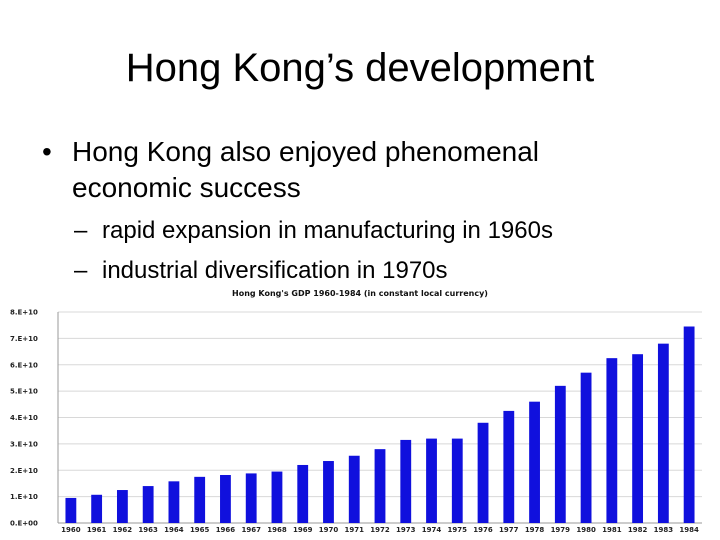  What do you see at coordinates (24, 339) in the screenshot?
I see `y-tick-label: 7.E+10` at bounding box center [24, 339].